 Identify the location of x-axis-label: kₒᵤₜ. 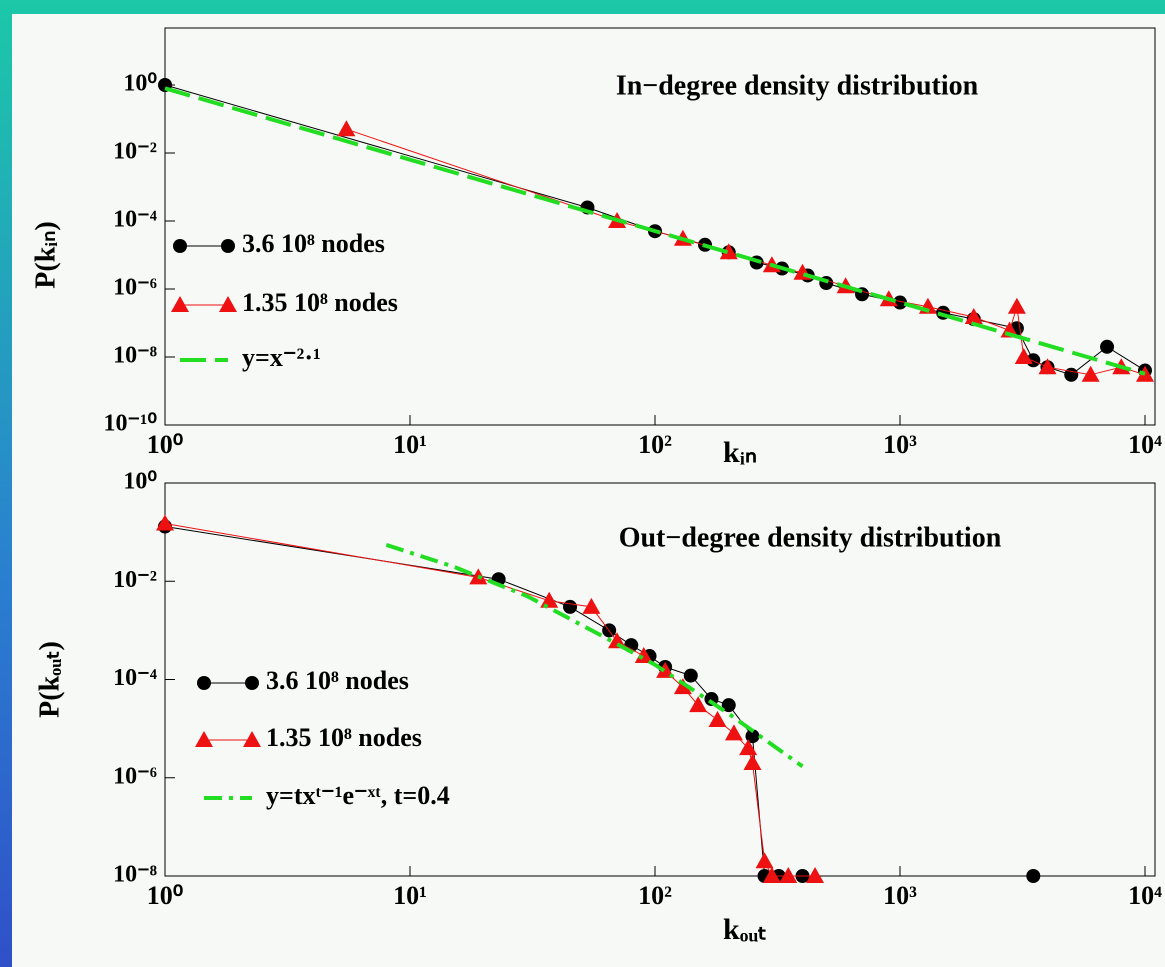
(745, 929).